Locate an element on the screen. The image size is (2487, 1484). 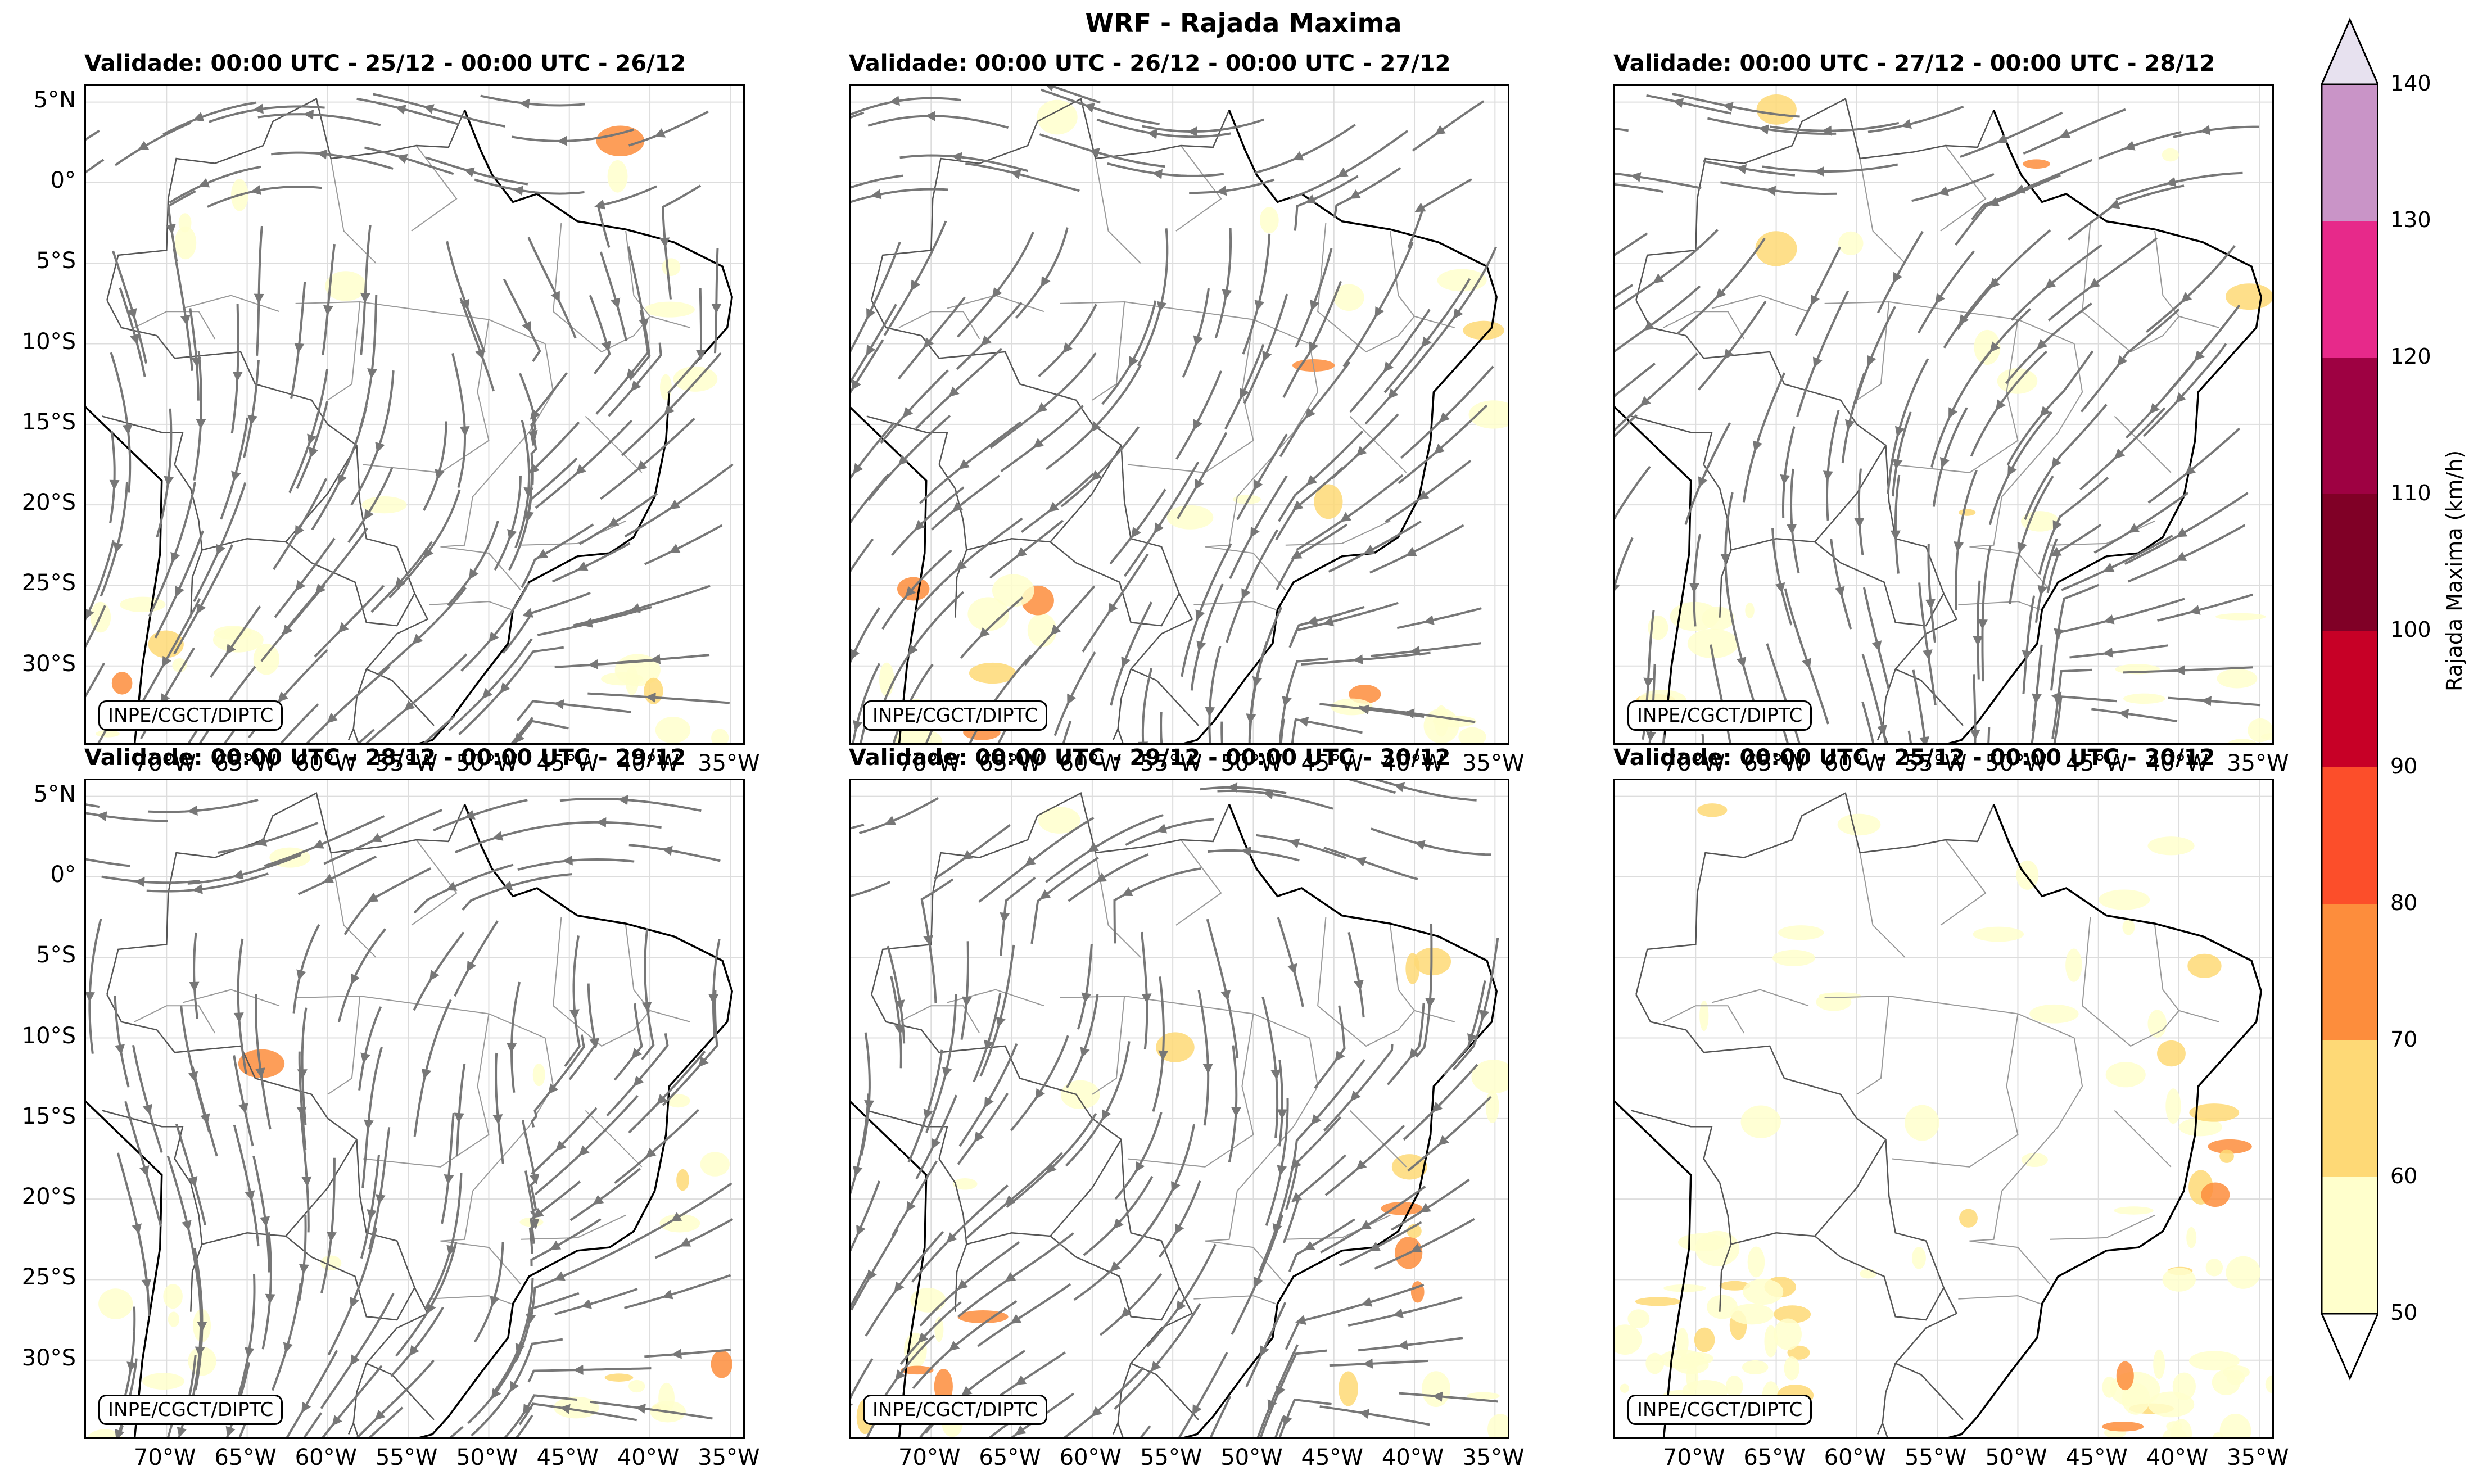
latitude-tick-label: 0° is located at coordinates (63, 874).